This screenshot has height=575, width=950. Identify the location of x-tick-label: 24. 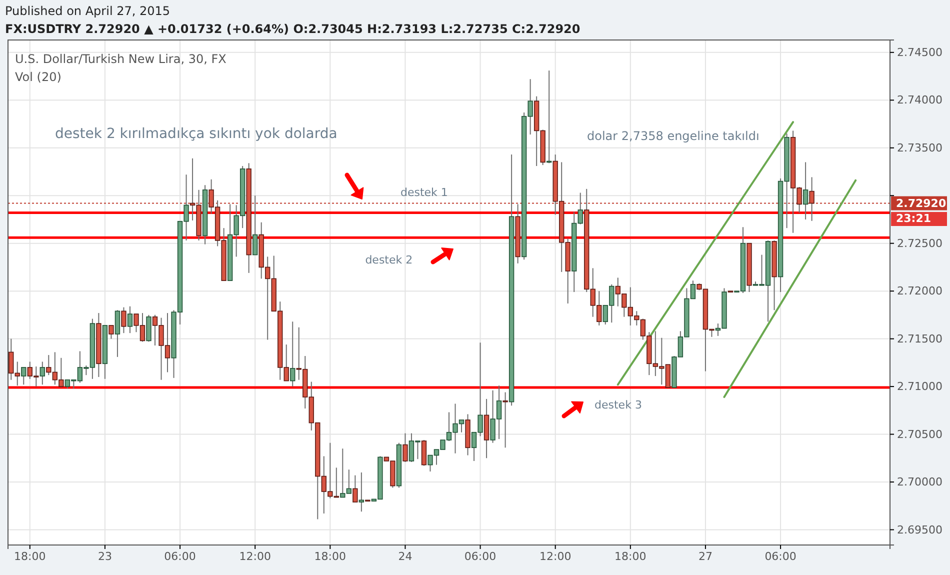
(405, 556).